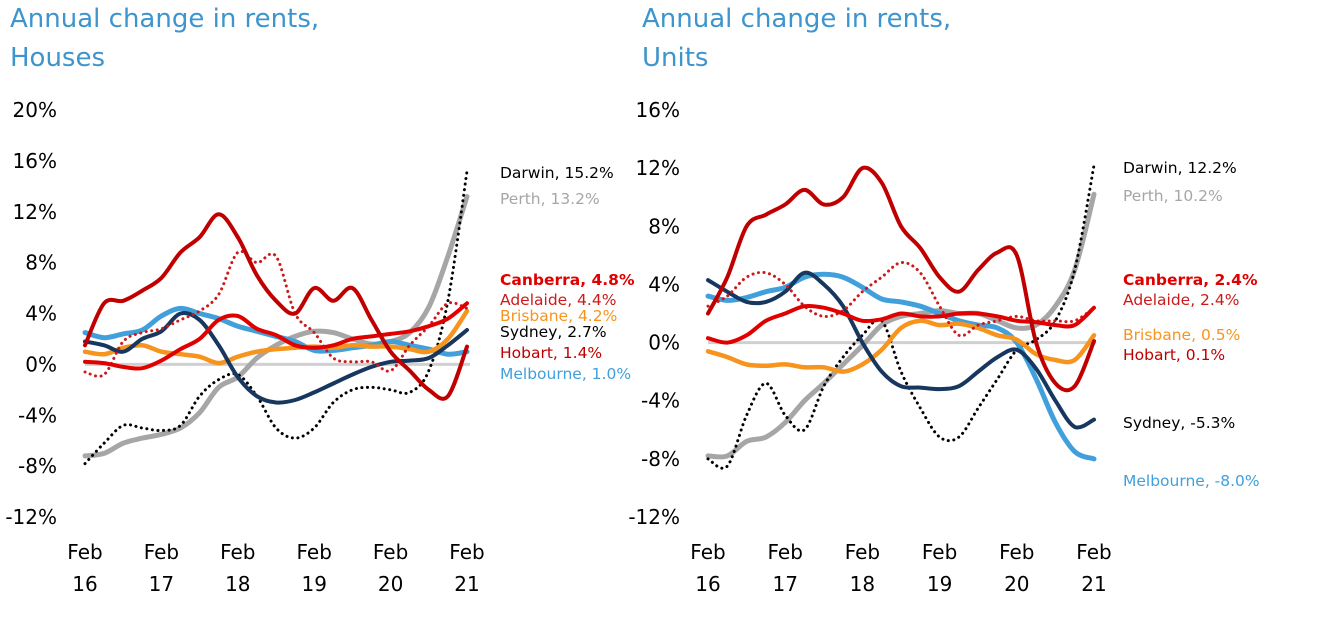 This screenshot has height=619, width=1325. What do you see at coordinates (165, 19) in the screenshot?
I see `houses-title-line-1: Annual change in rents,` at bounding box center [165, 19].